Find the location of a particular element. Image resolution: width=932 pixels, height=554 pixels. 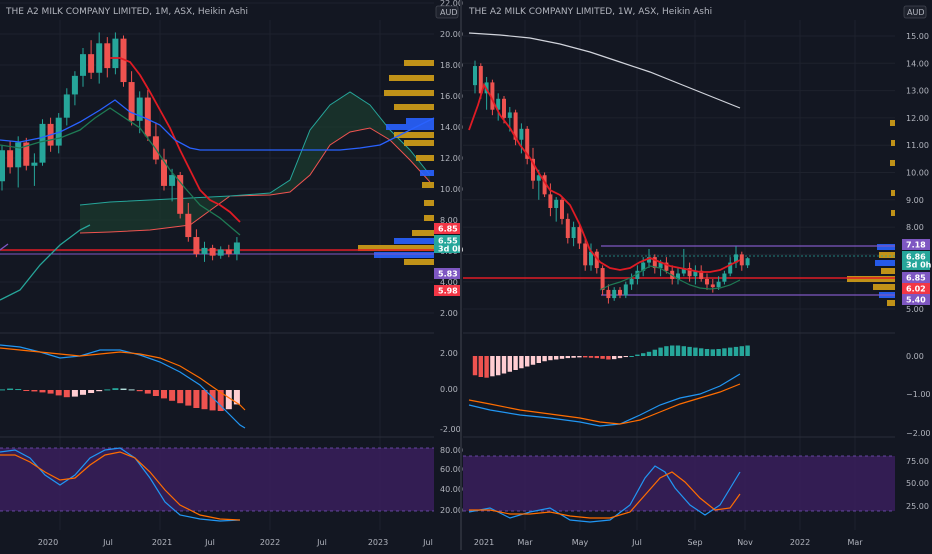

right-price-label: 12.00 is located at coordinates (917, 118).